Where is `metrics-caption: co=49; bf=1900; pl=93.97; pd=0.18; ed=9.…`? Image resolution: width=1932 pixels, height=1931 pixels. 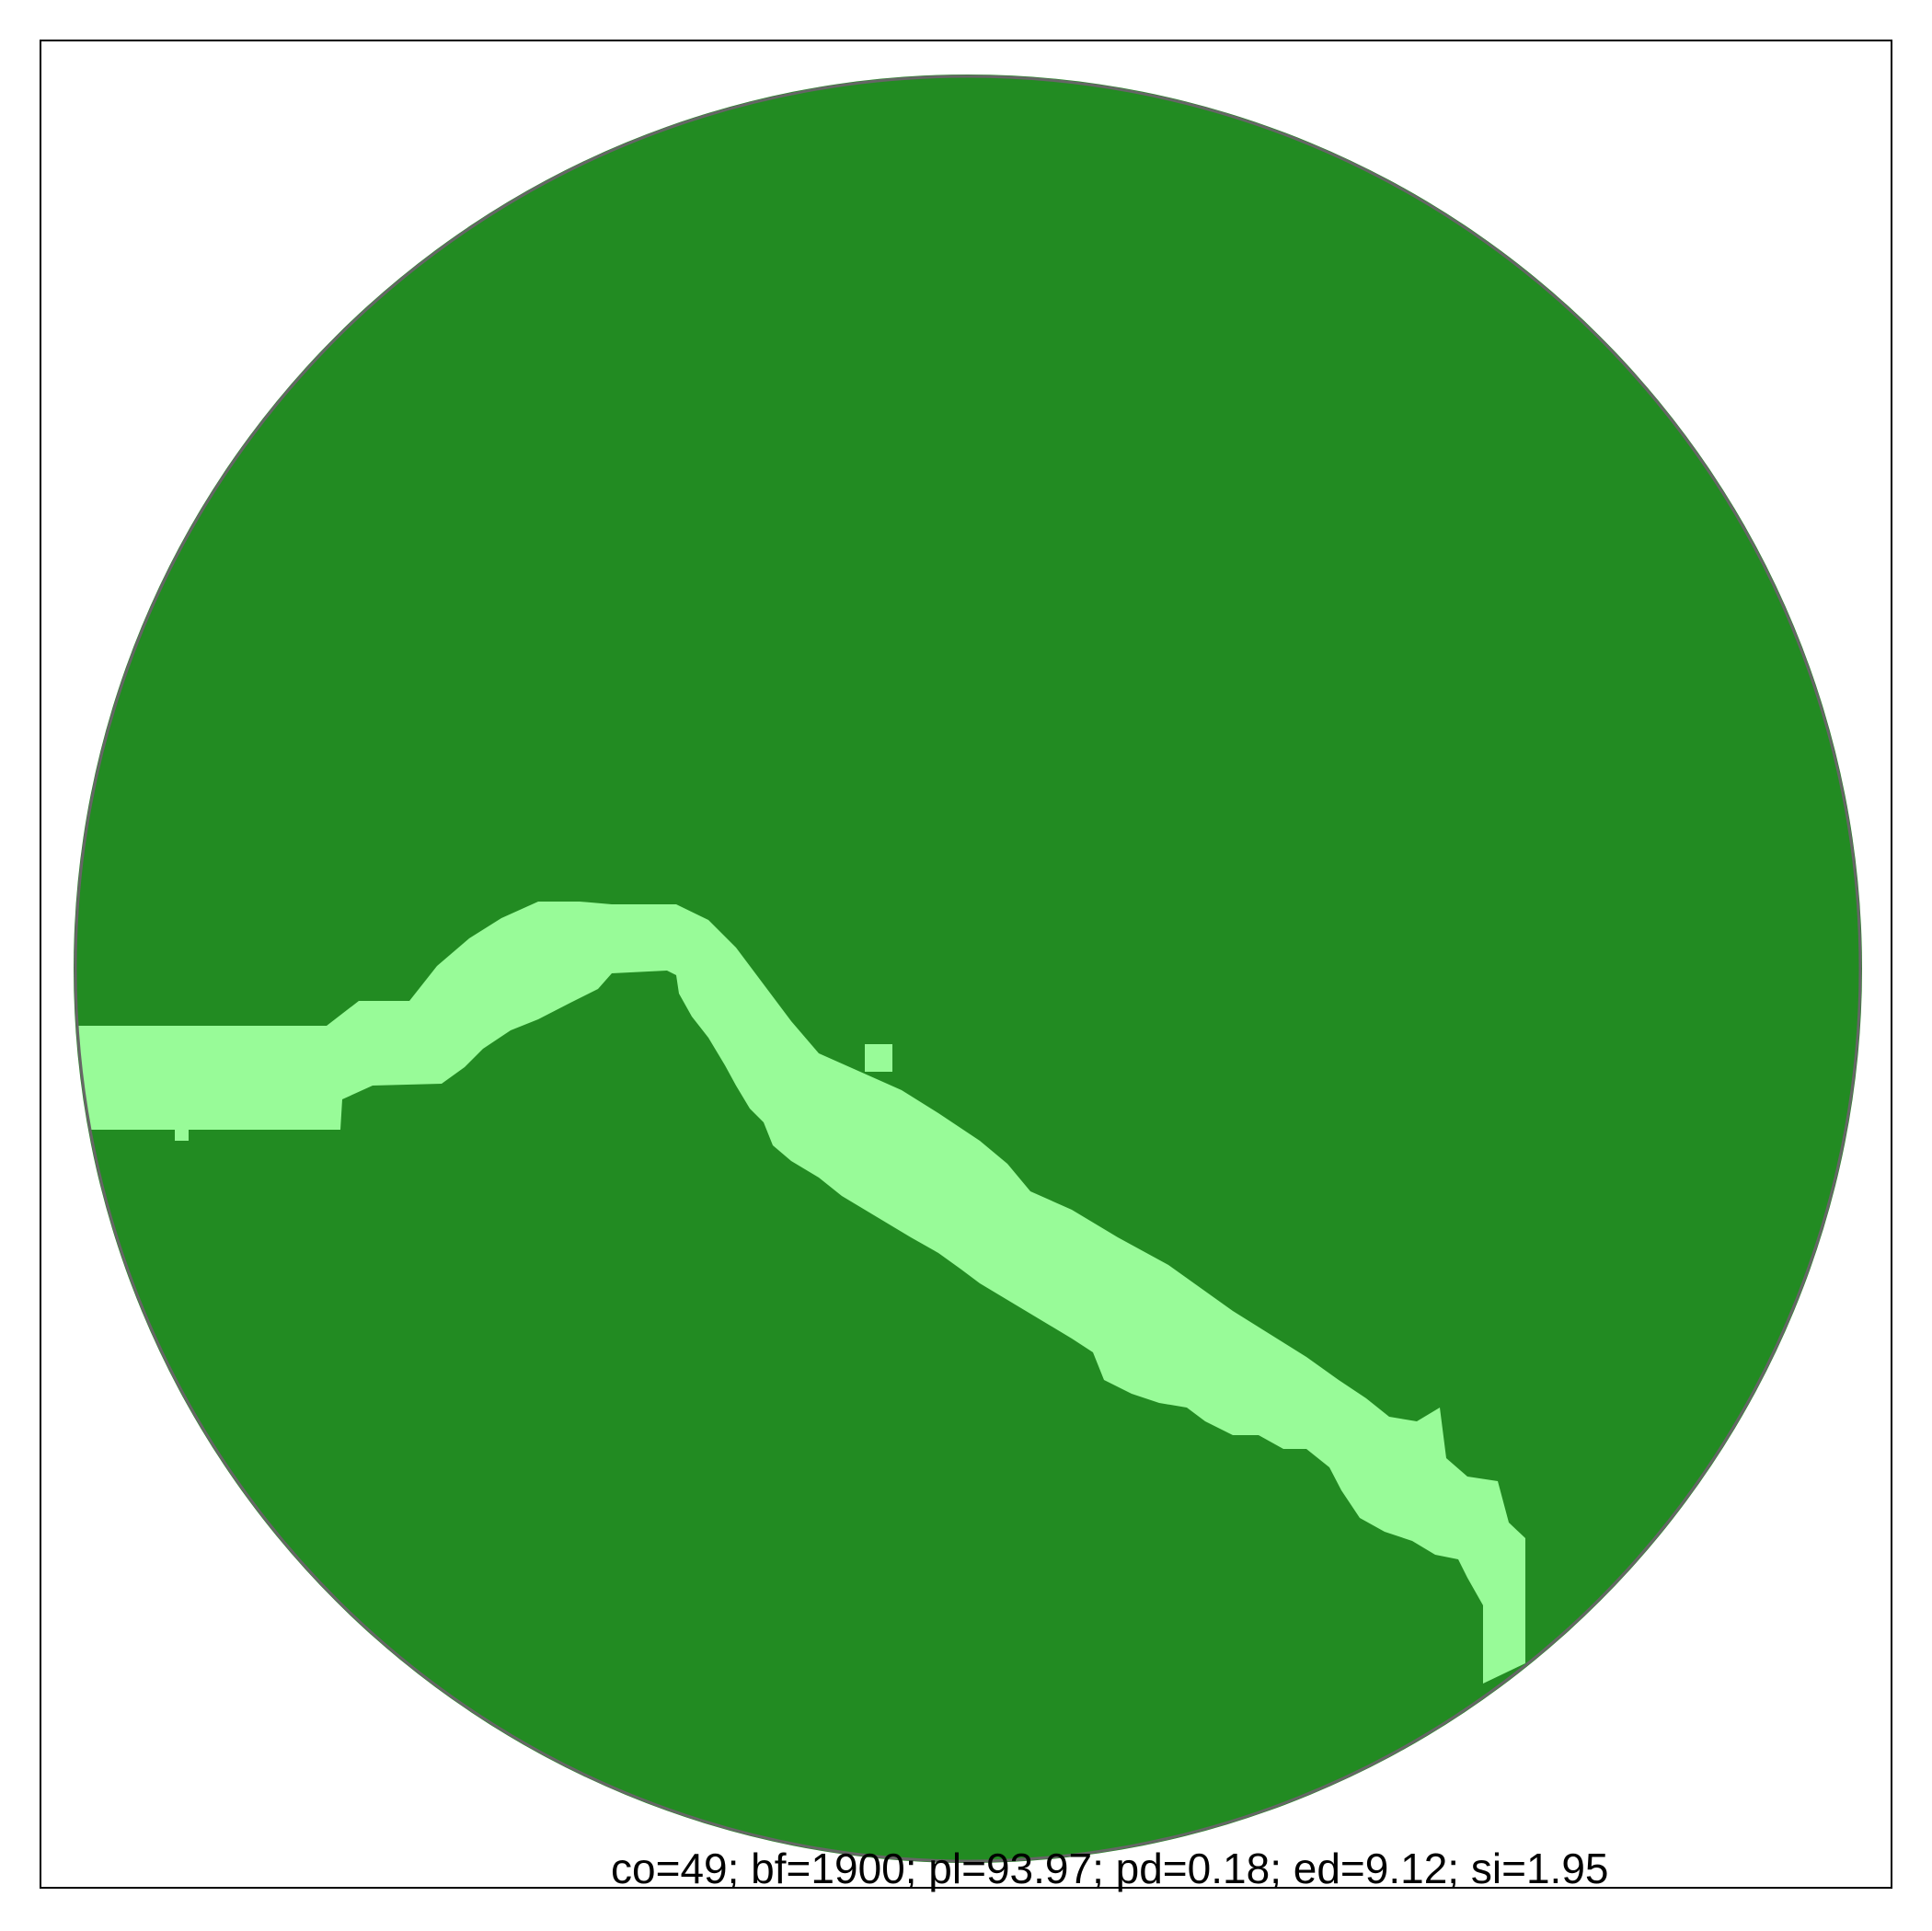
metrics-caption: co=49; bf=1900; pl=93.97; pd=0.18; ed=9.… is located at coordinates (1110, 1869).